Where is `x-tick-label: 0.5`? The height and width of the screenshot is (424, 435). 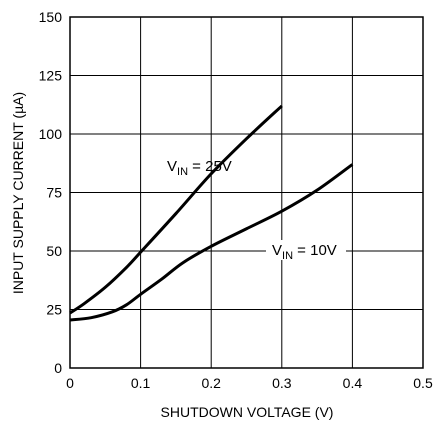
x-tick-label: 0.5 is located at coordinates (423, 383).